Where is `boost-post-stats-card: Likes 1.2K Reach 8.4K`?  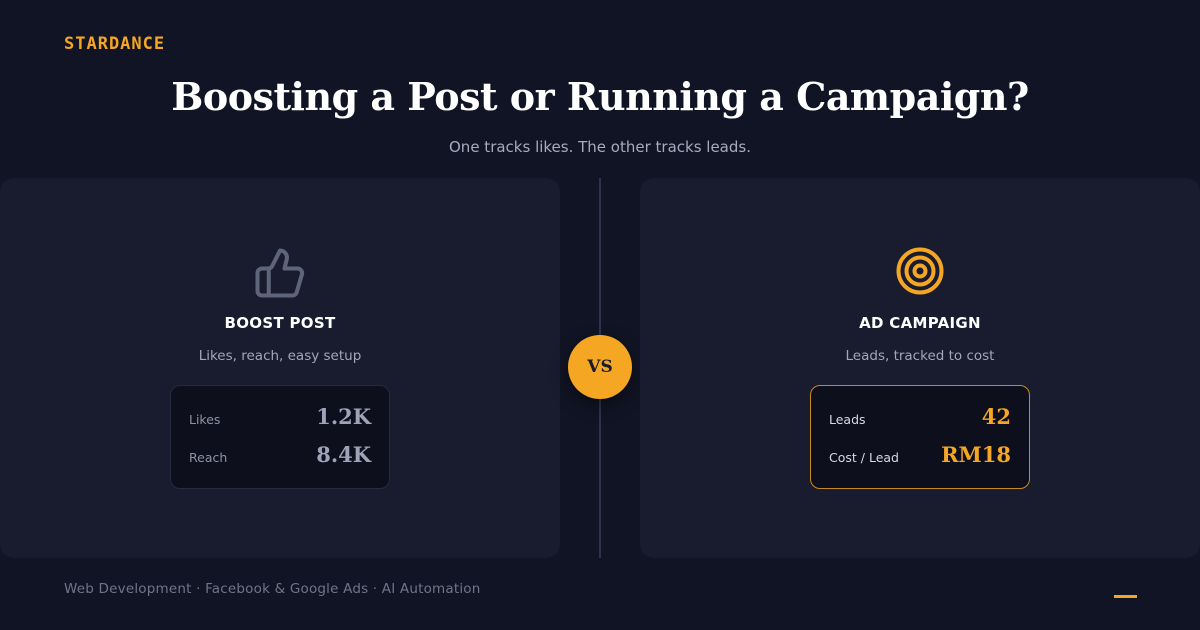
boost-post-stats-card: Likes 1.2K Reach 8.4K is located at coordinates (280, 437).